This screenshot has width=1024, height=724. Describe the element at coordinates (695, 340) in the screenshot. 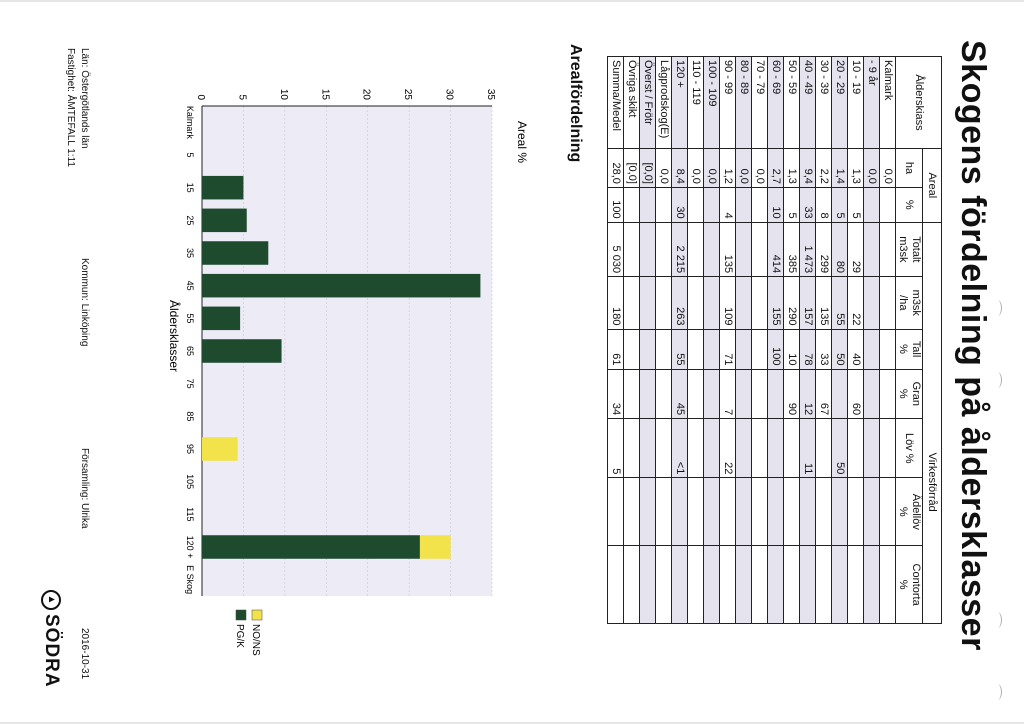

I see `table-row: 110 - 119 0,0` at that location.